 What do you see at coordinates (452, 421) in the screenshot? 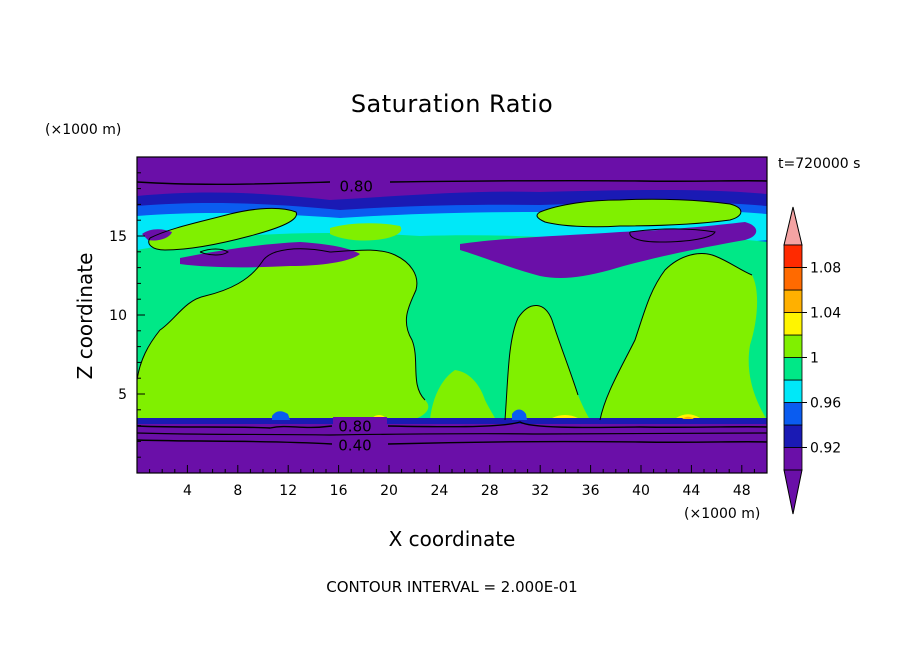
I see `lower-blue-edge` at bounding box center [452, 421].